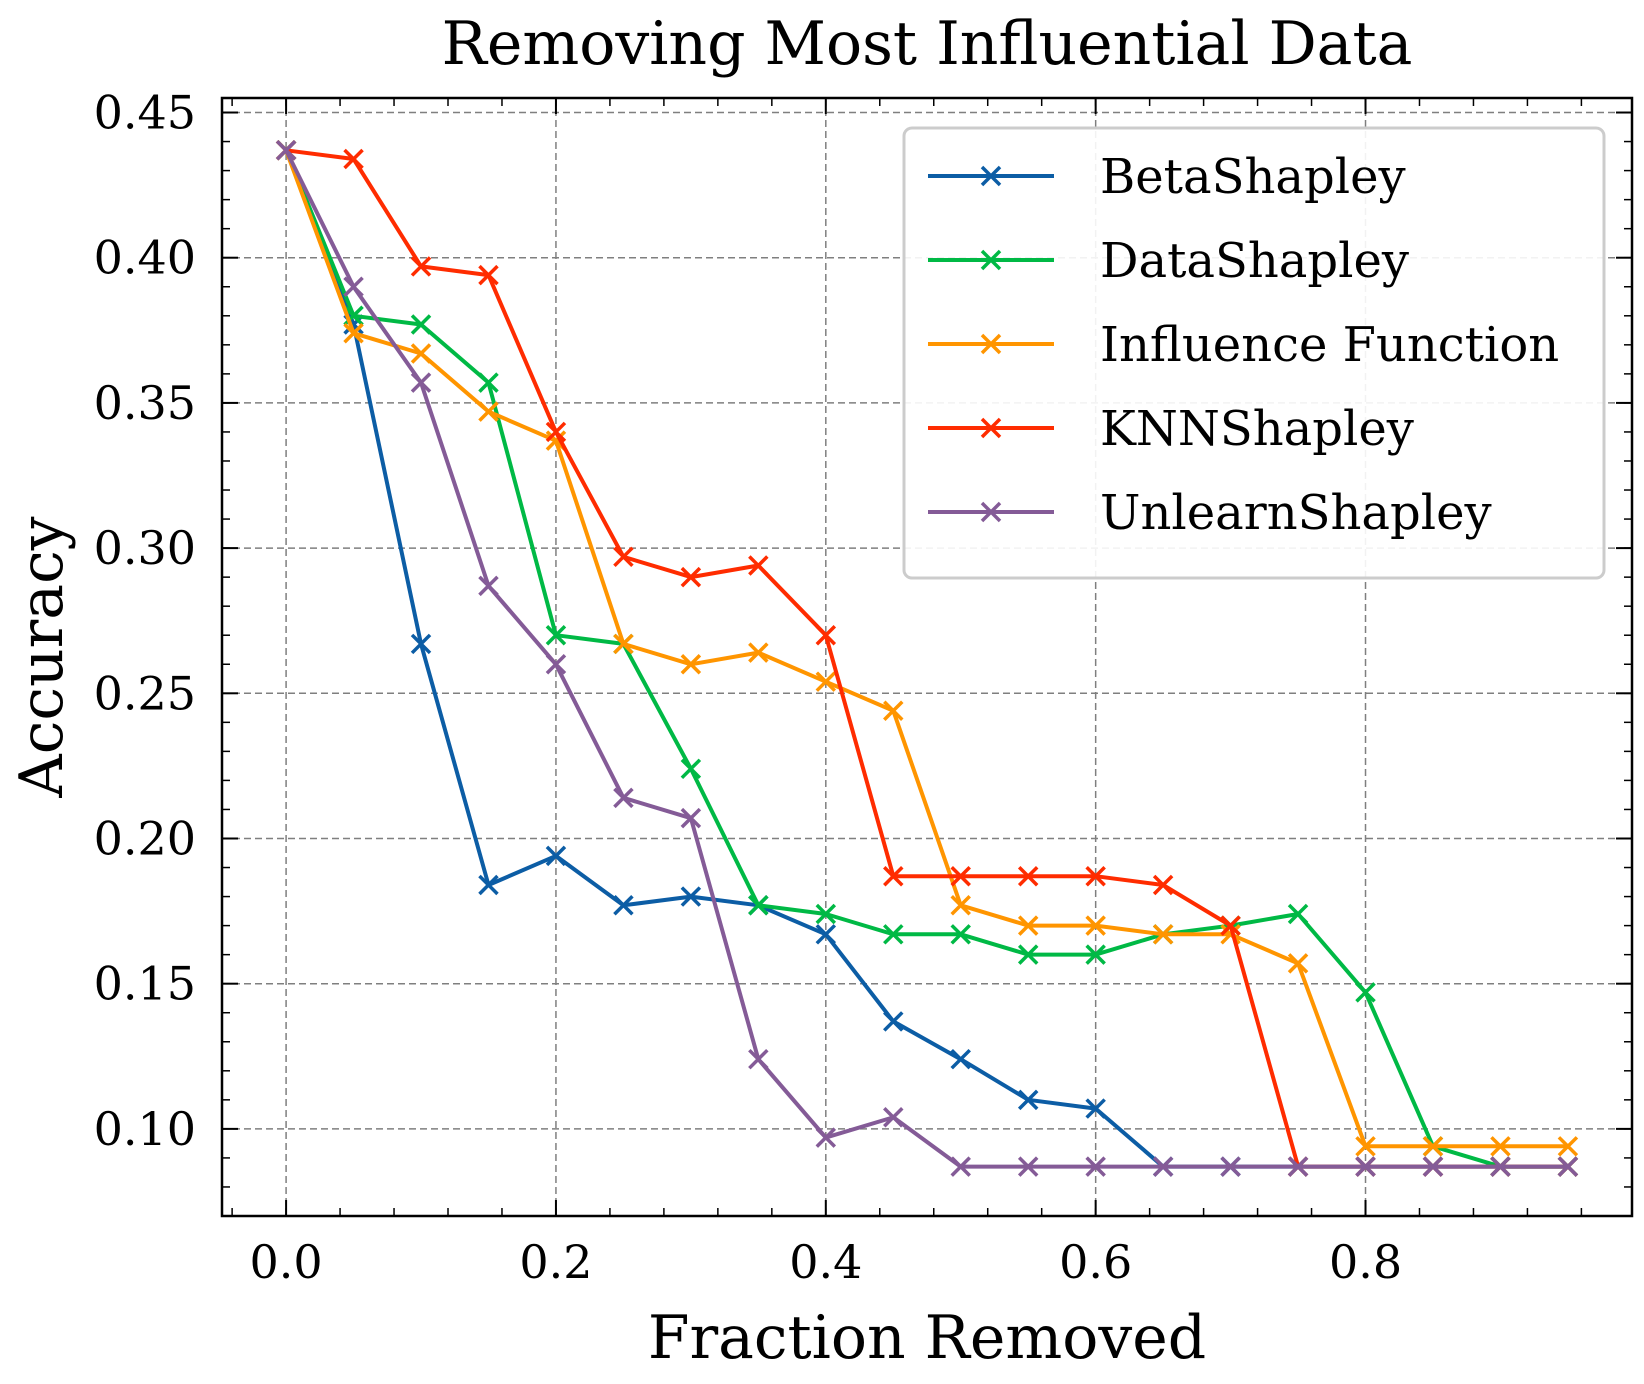 The width and height of the screenshot is (1644, 1384). What do you see at coordinates (145, 403) in the screenshot?
I see `y-tick-label: 0.35` at bounding box center [145, 403].